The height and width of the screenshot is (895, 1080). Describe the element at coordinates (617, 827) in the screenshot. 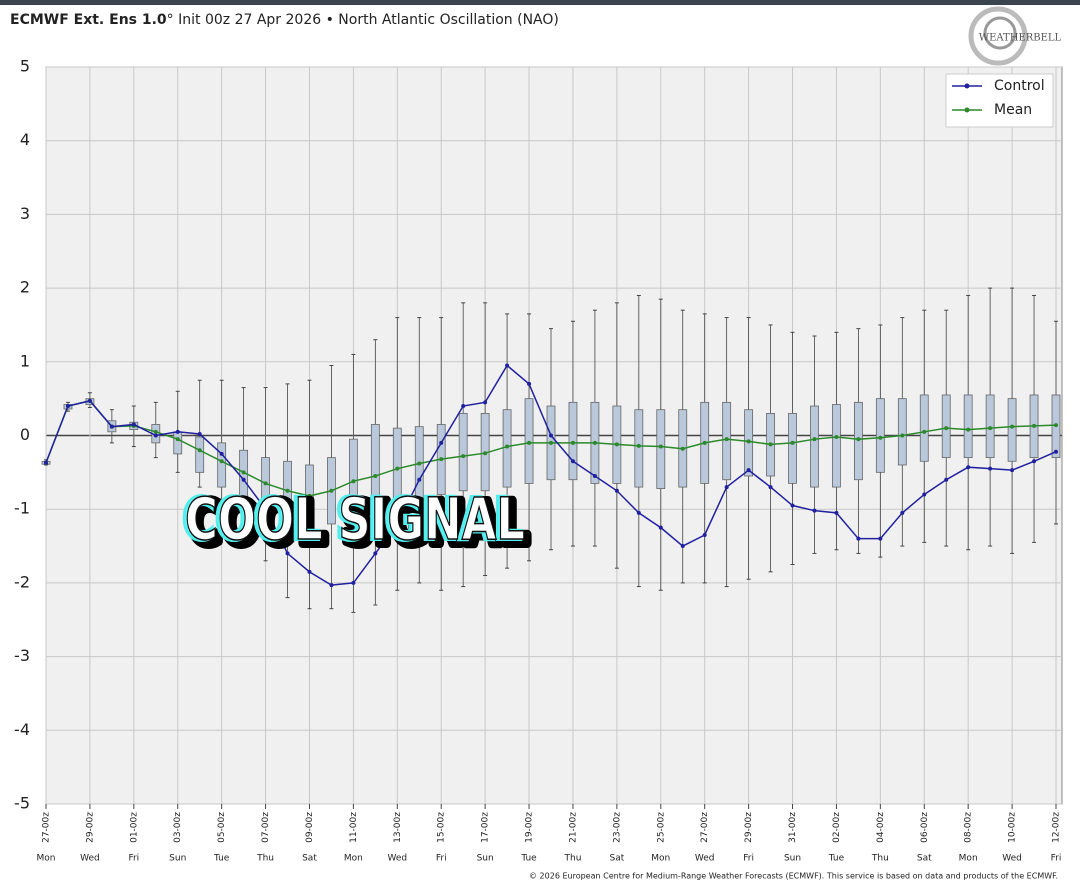

I see `x-tick-label: 23-00z` at that location.